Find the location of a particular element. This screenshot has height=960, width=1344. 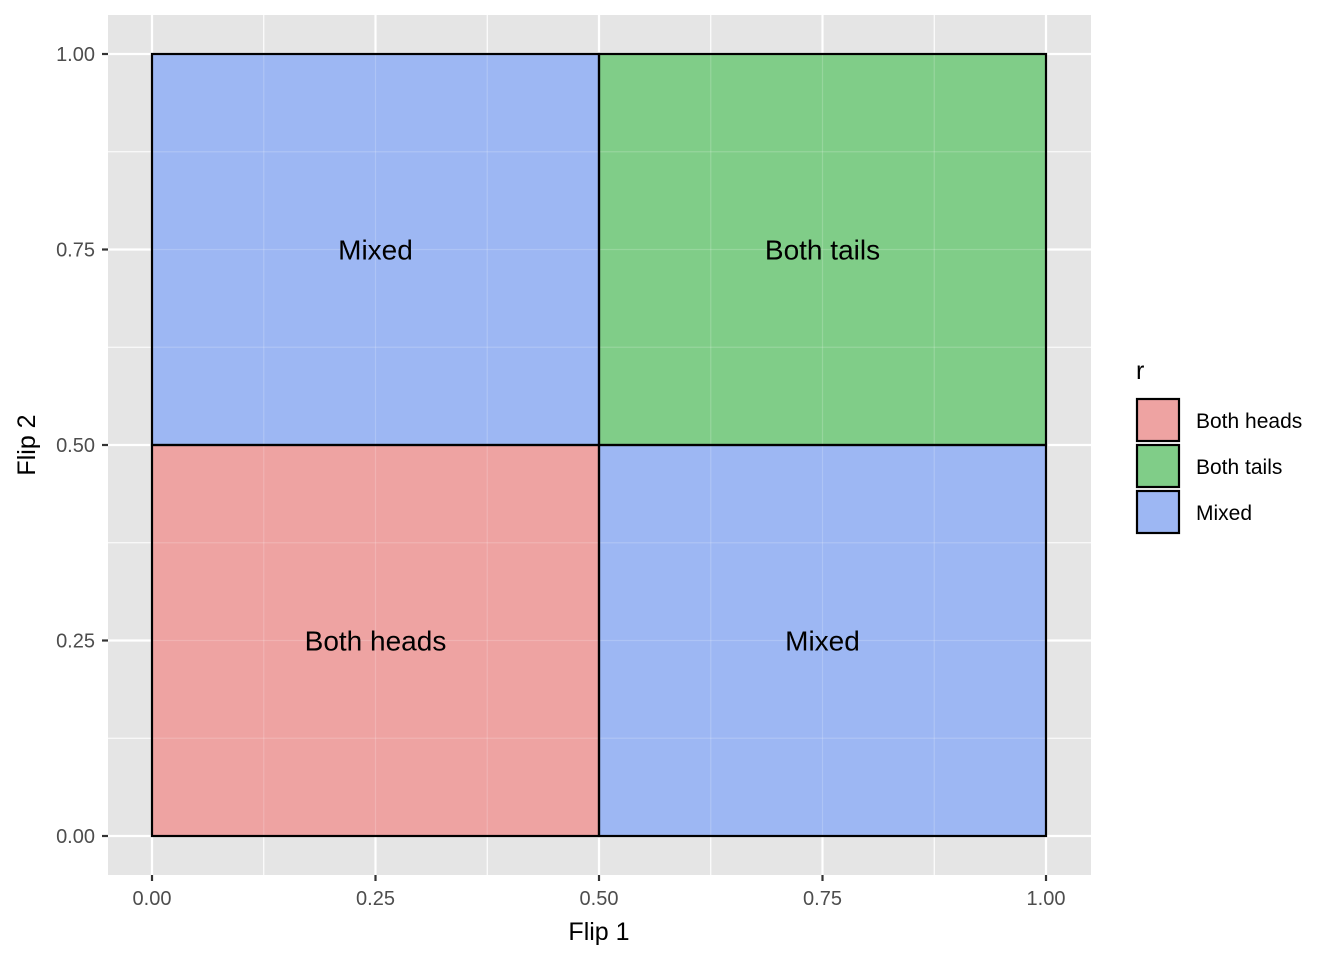

legend-key-both-tails is located at coordinates (1158, 466).